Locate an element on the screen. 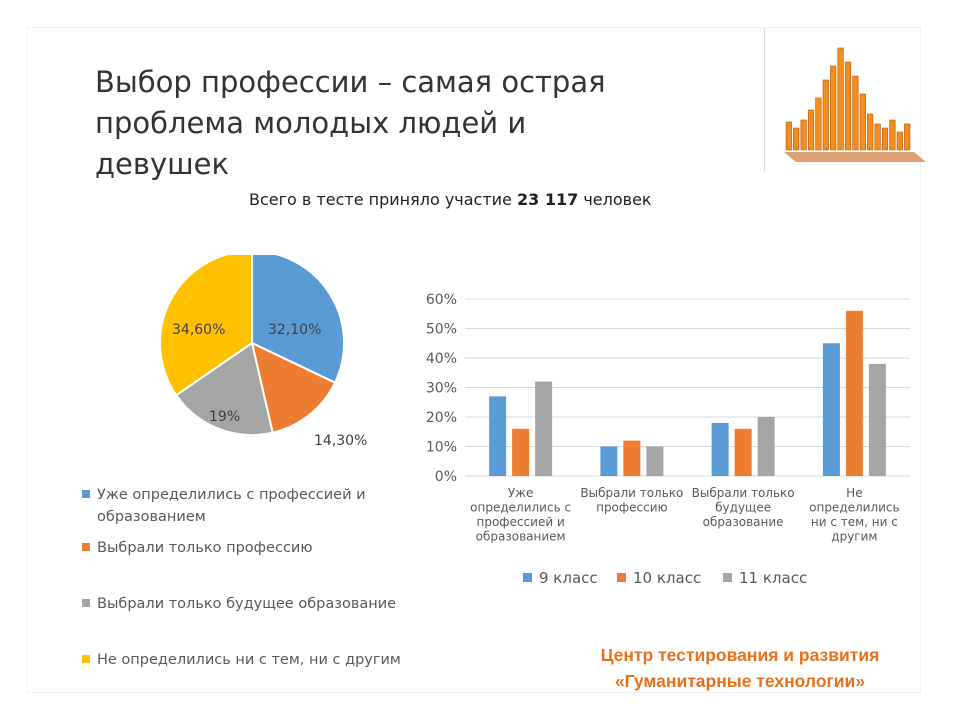 The image size is (960, 720). bar-legend-label: 11 класс is located at coordinates (773, 578).